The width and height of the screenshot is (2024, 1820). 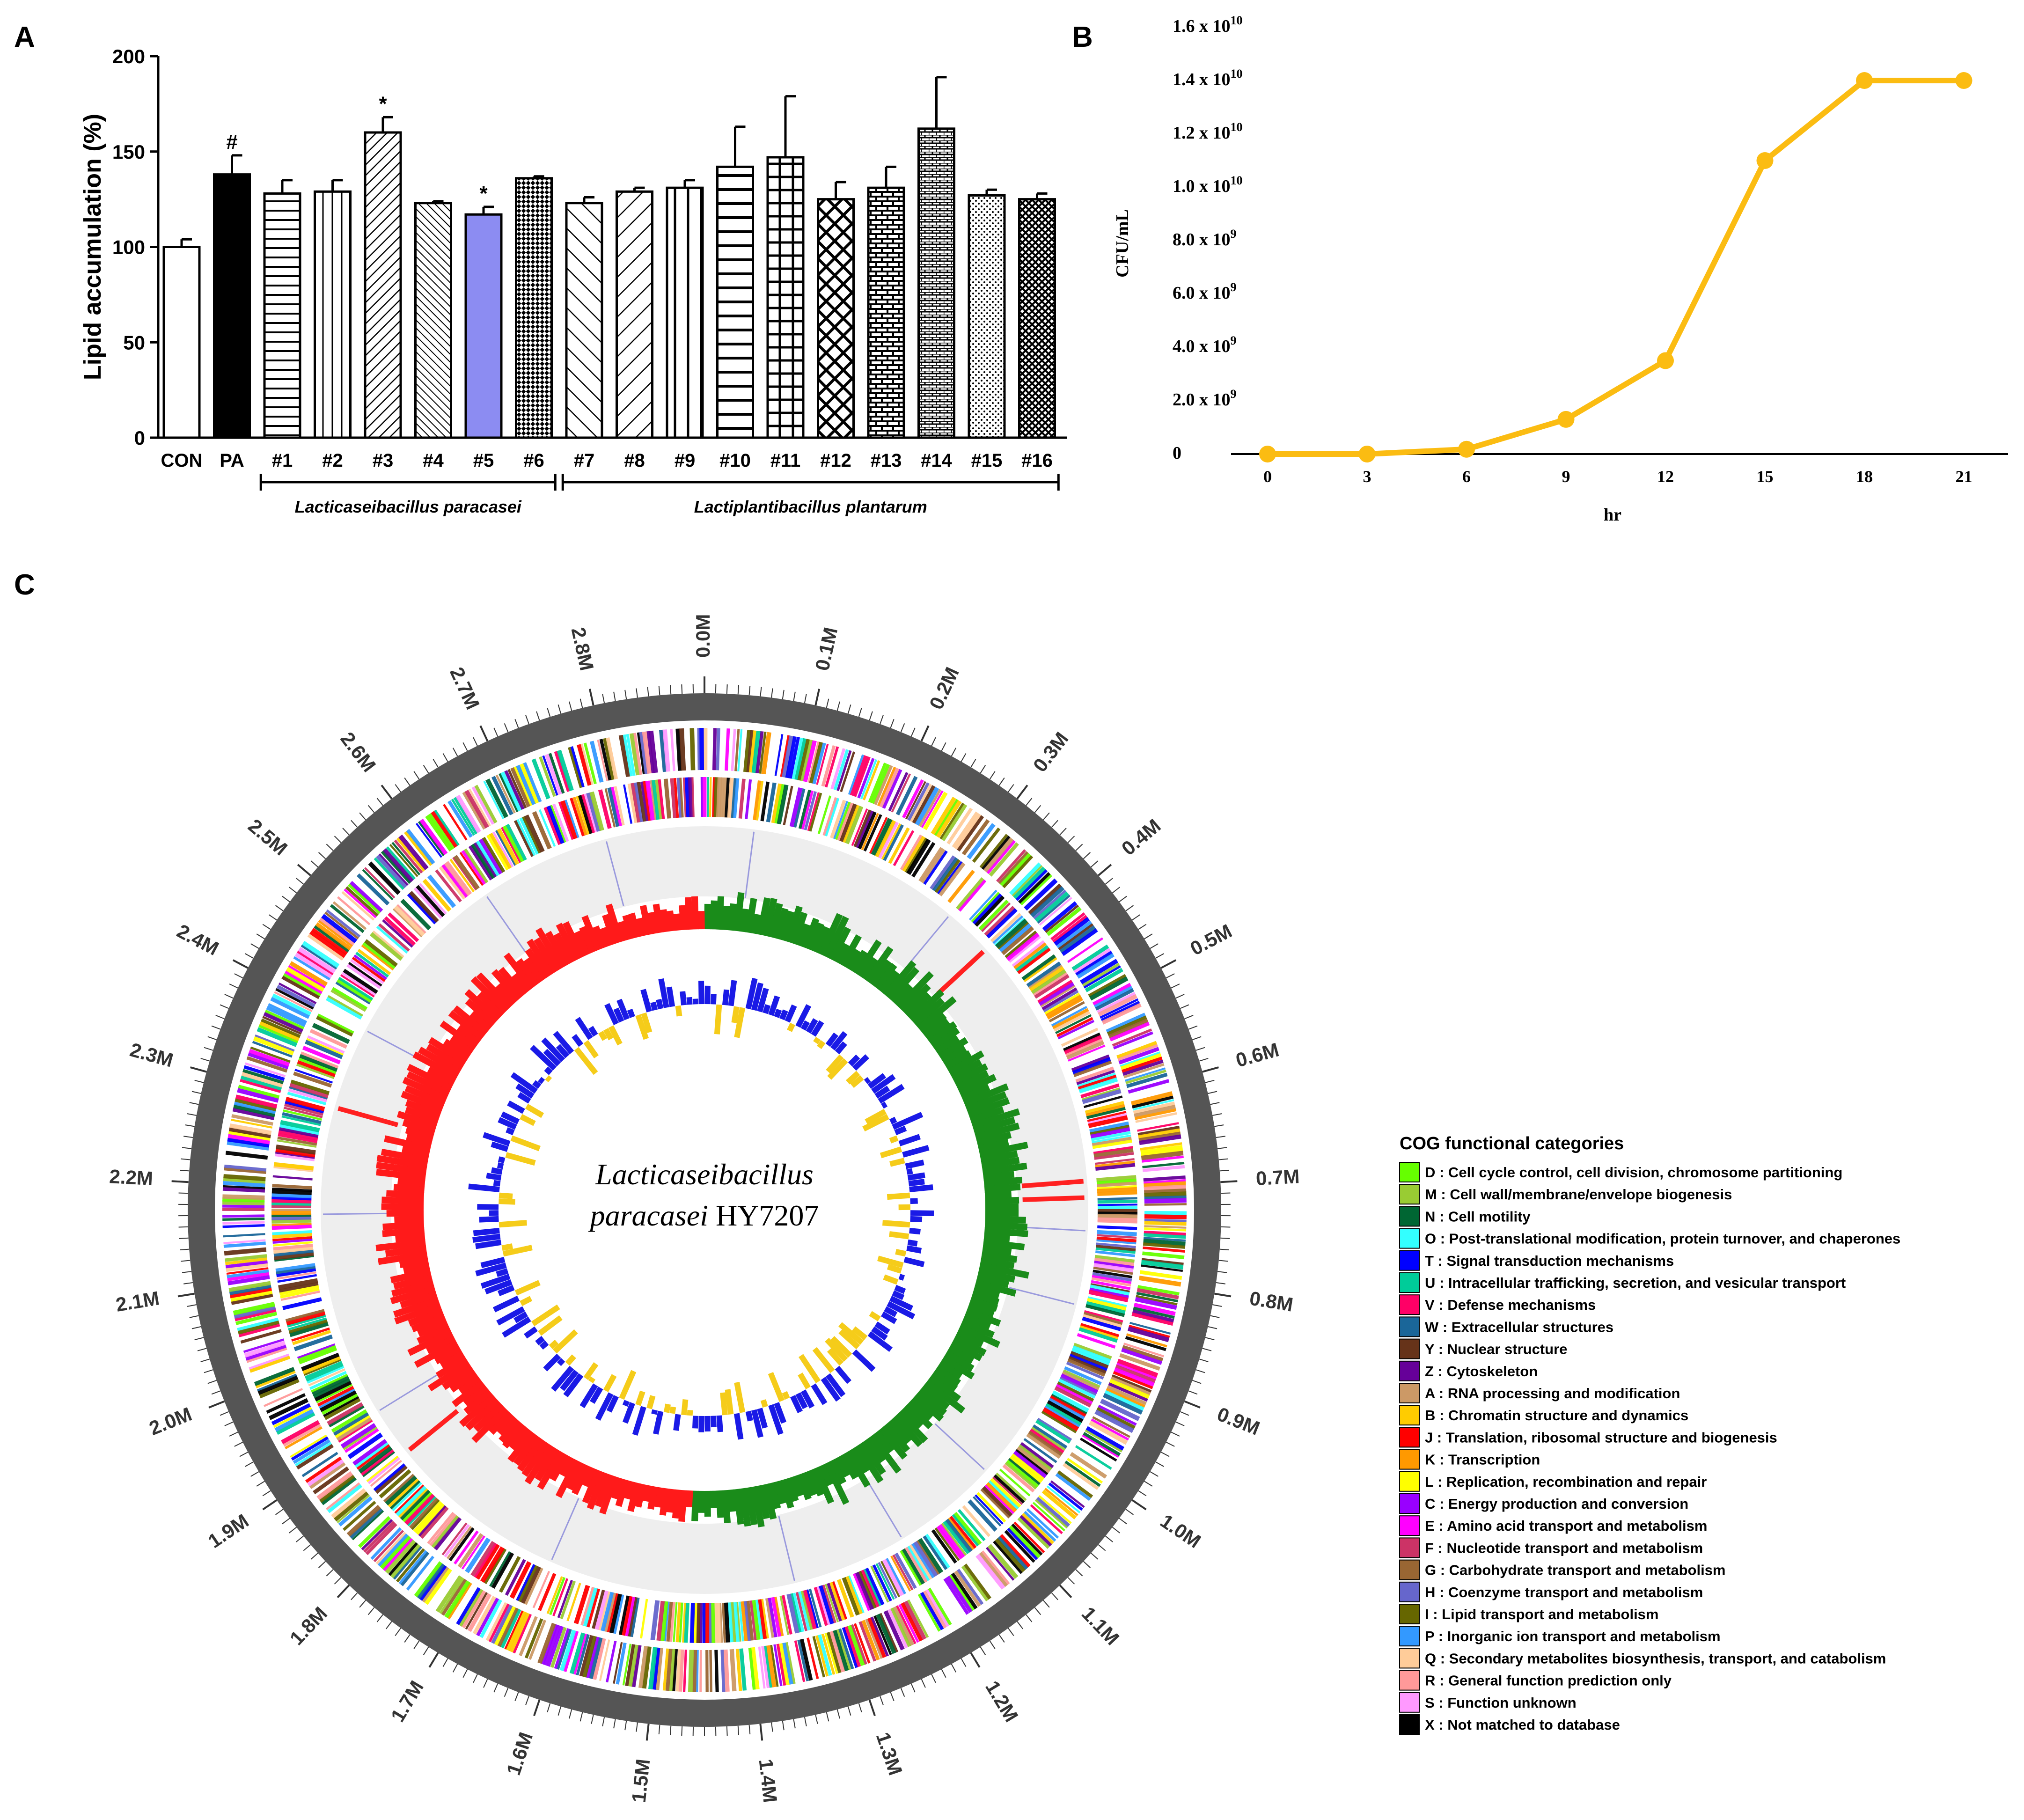 What do you see at coordinates (332, 460) in the screenshot?
I see `x-tick-label: #2` at bounding box center [332, 460].